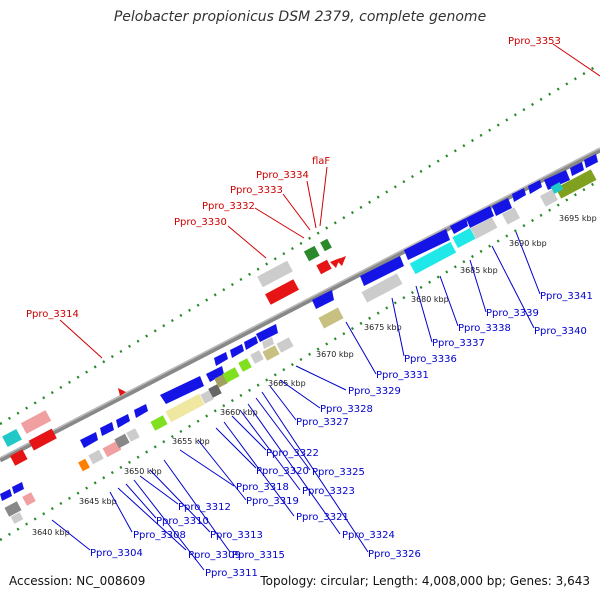 Image resolution: width=600 pixels, height=600 pixels. I want to click on gene-label-bottom: Ppro_3324, so click(368, 535).